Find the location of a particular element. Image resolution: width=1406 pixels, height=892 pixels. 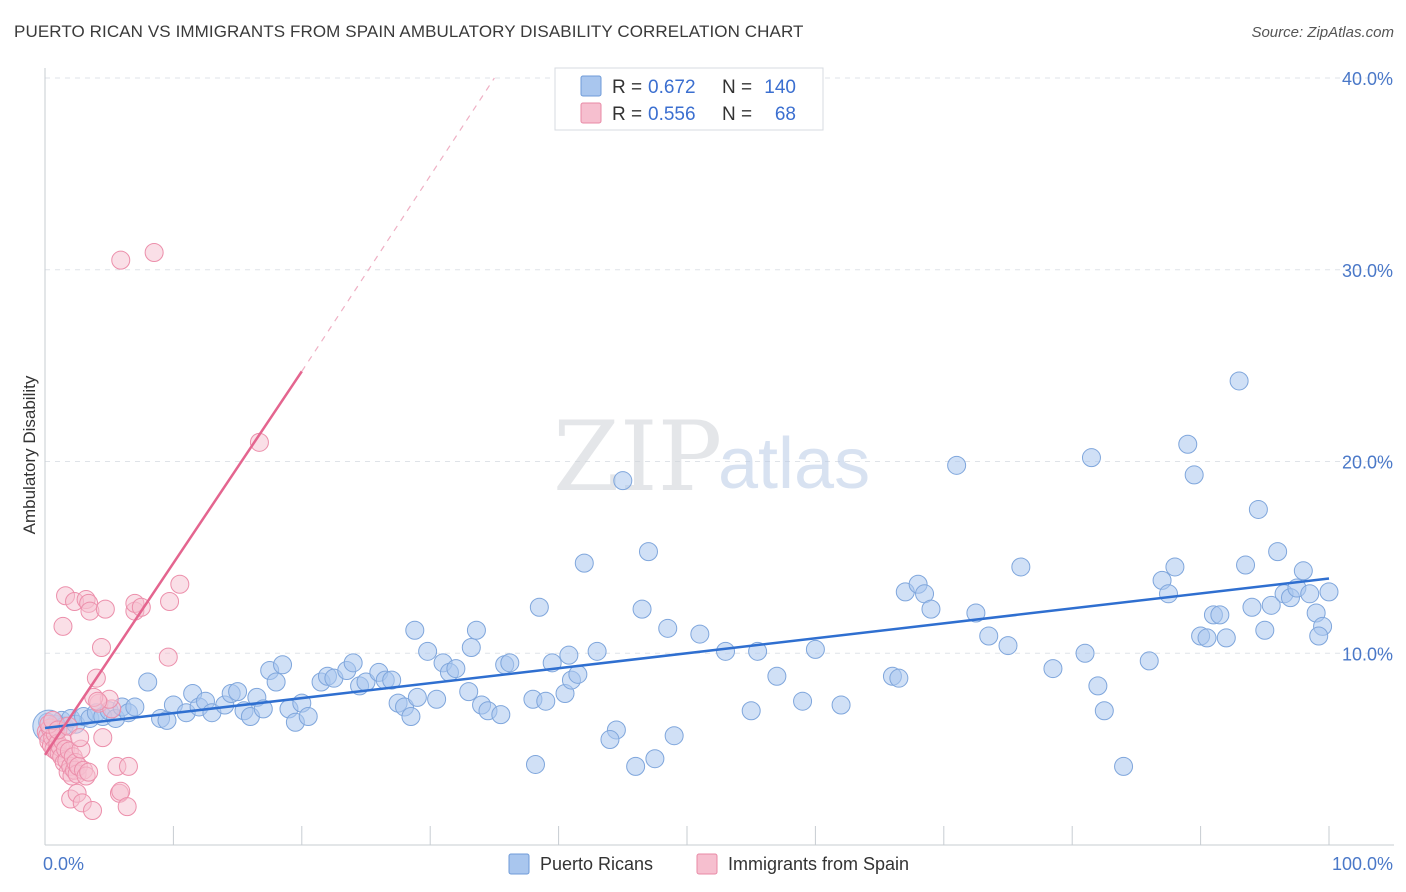

bottom-legend-swatch-blue is located at coordinates (519, 864).